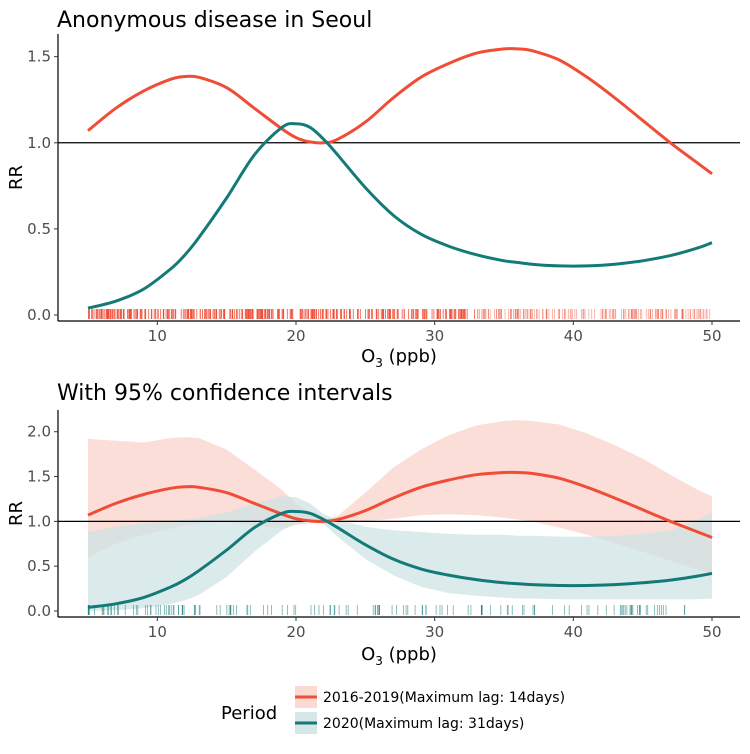  I want to click on legend-title: Period, so click(249, 713).